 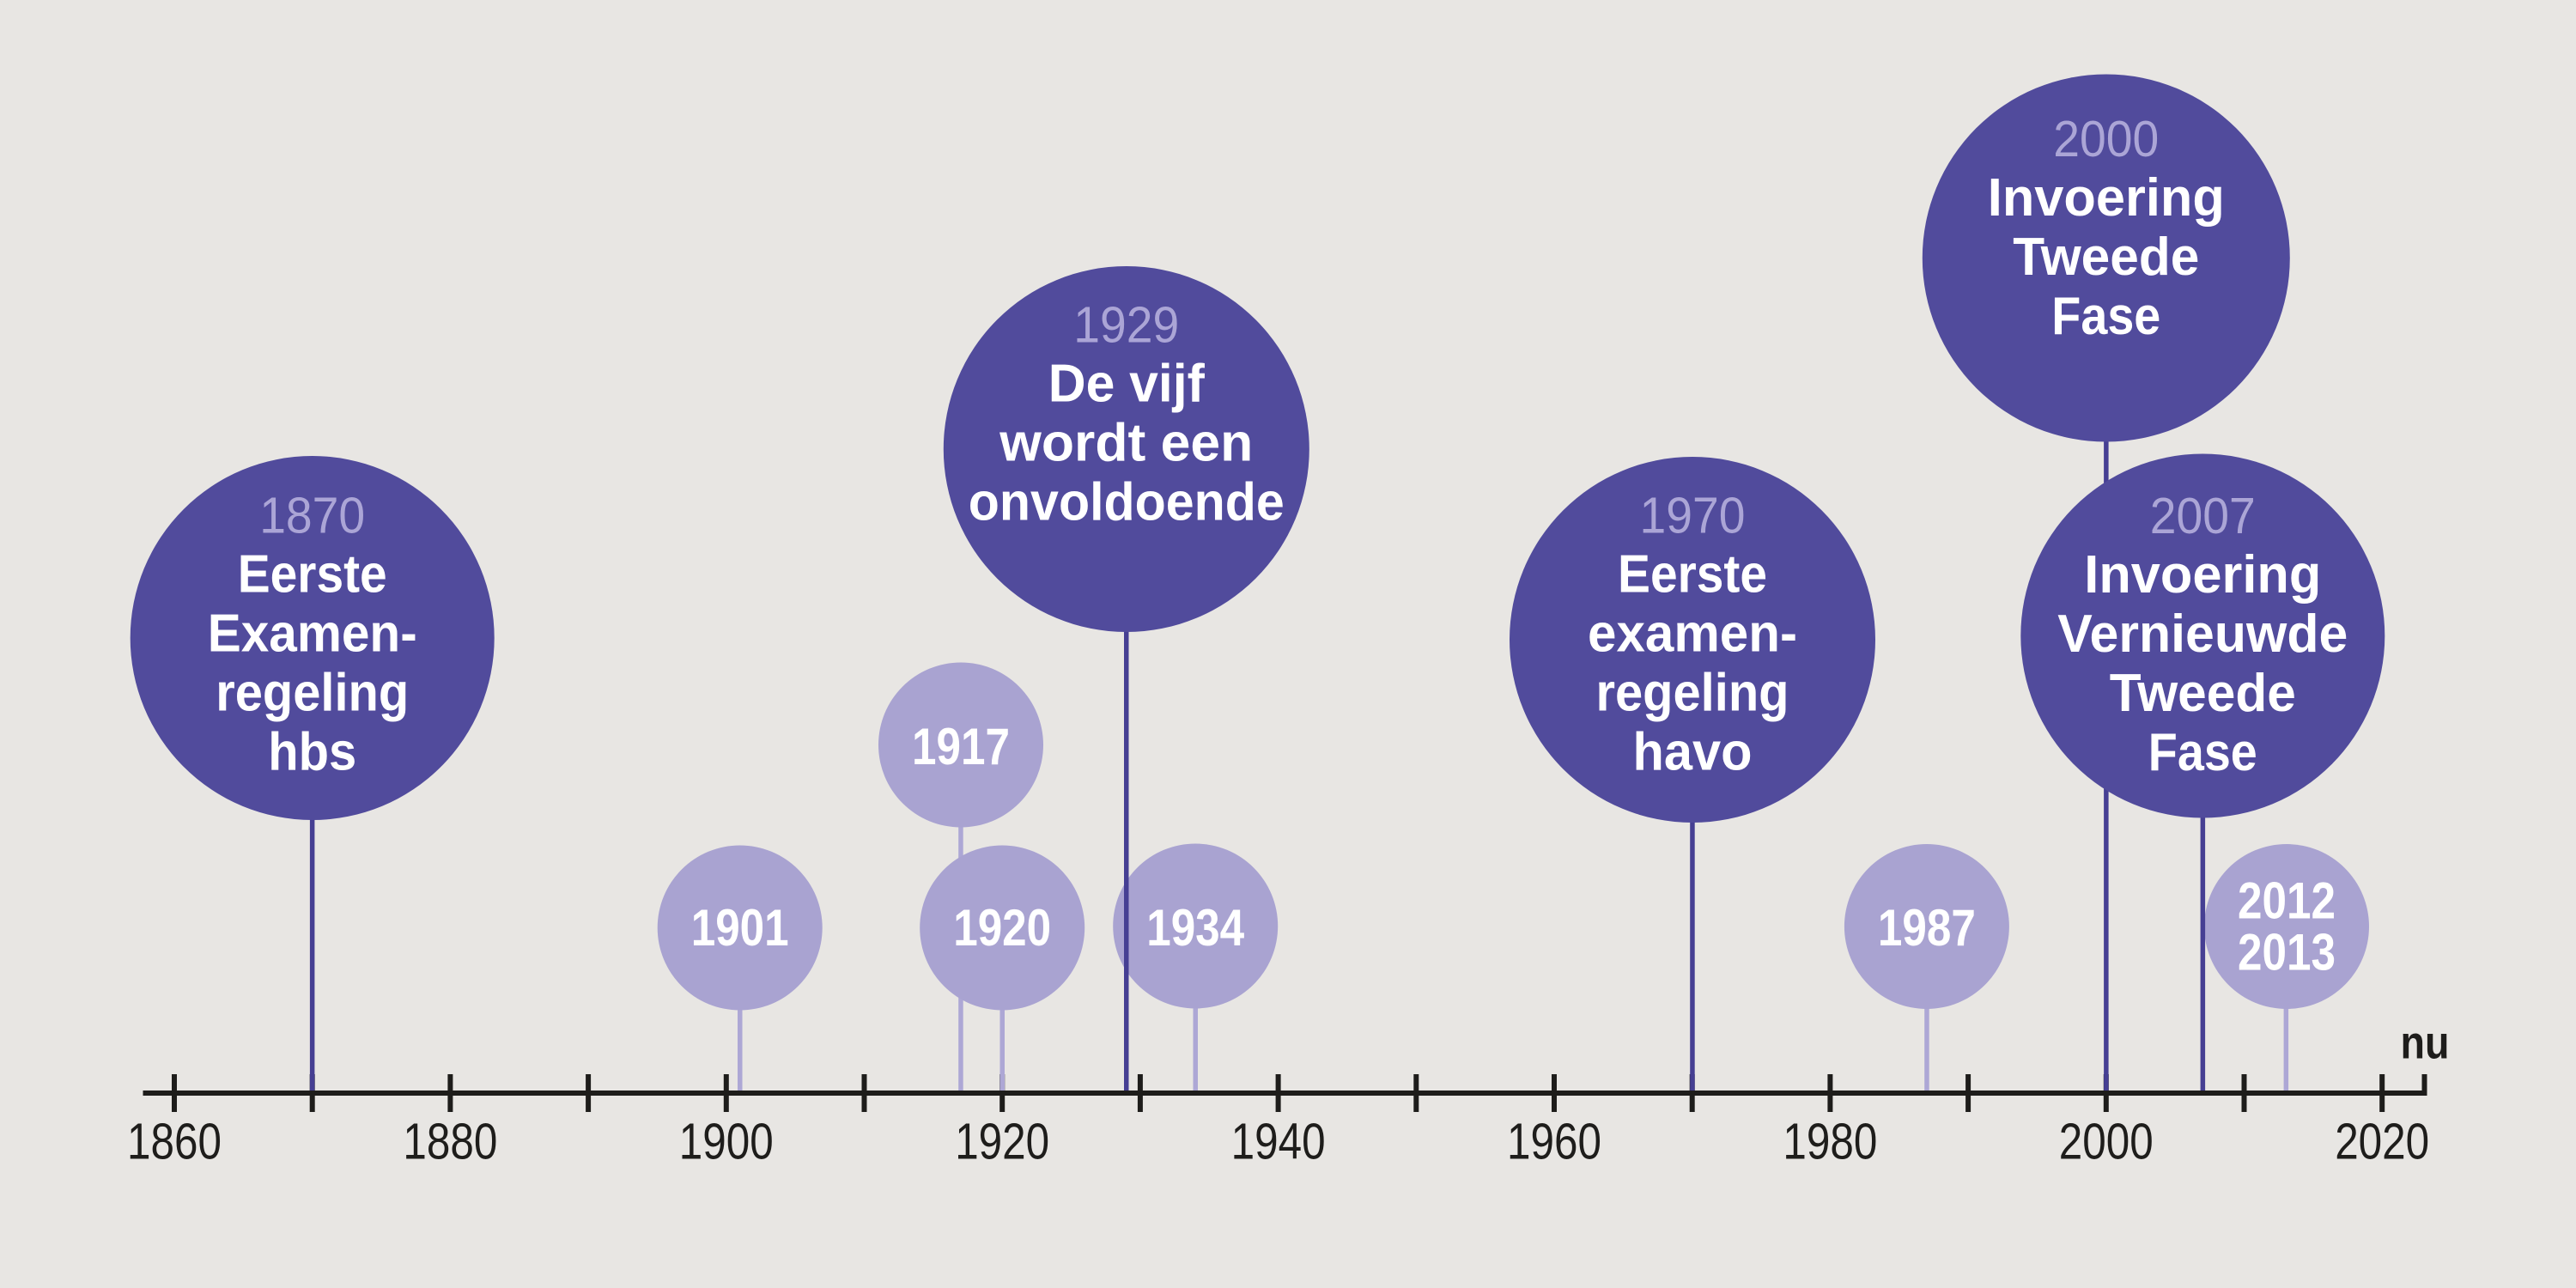 I want to click on svg-text: 1980, so click(x=1830, y=1142).